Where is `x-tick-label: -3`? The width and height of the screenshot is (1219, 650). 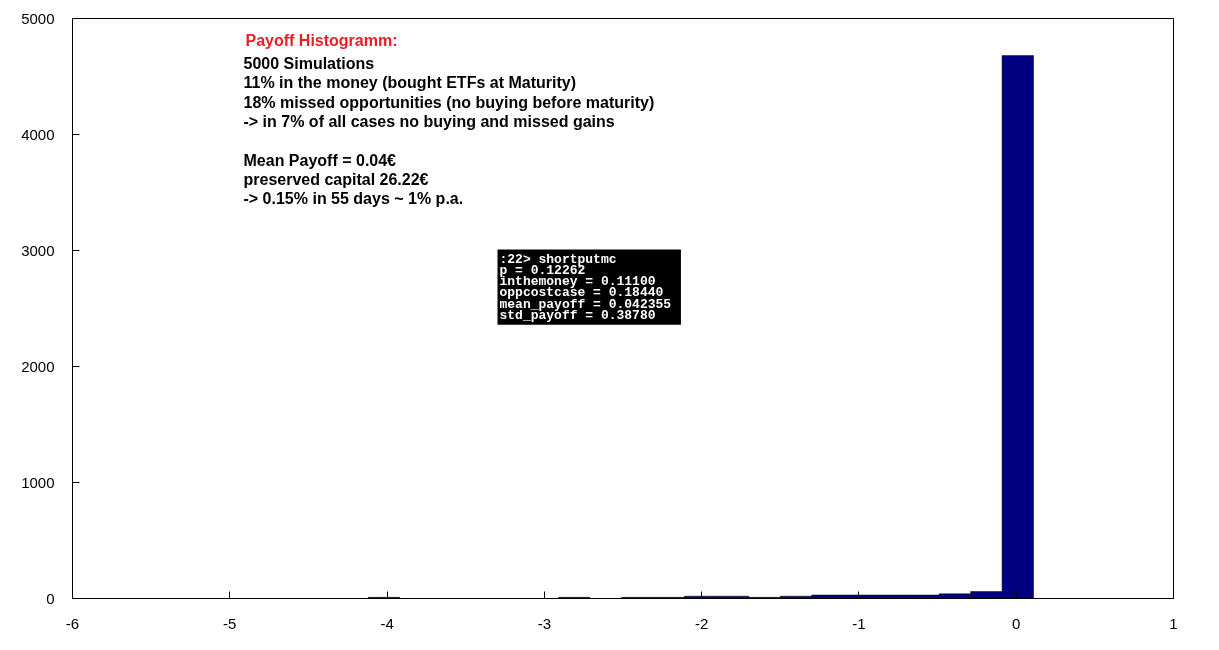
x-tick-label: -3 is located at coordinates (544, 623).